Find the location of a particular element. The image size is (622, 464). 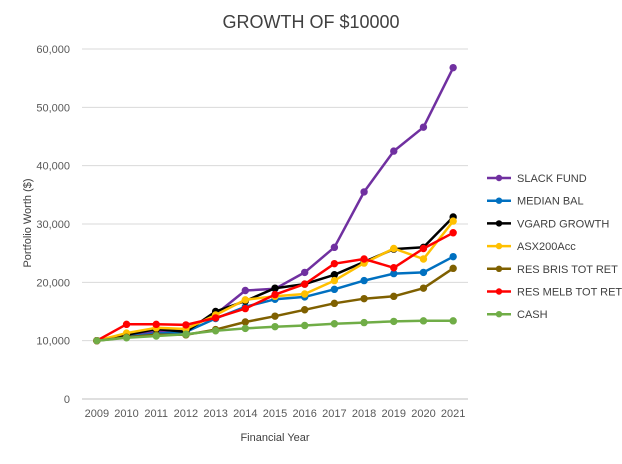

legend-item-asx200acc: ASX200Acc is located at coordinates (531, 247).